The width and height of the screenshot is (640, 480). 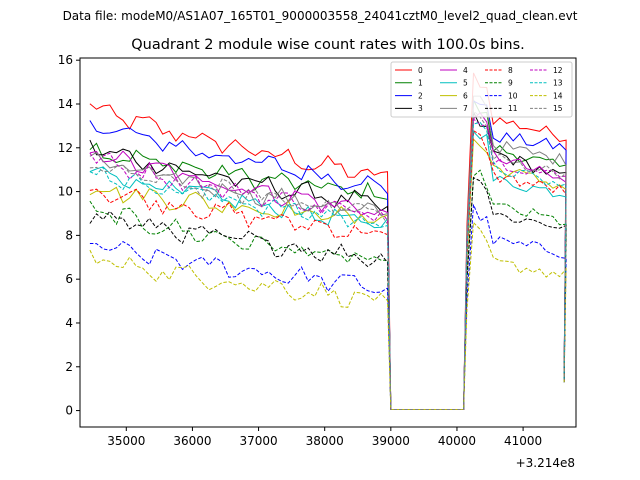 I want to click on legend-label: 8, so click(x=510, y=70).